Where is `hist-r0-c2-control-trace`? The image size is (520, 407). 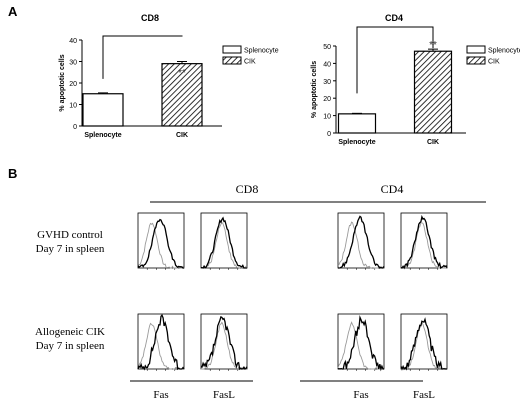
hist-r0-c2-control-trace is located at coordinates (360, 245).